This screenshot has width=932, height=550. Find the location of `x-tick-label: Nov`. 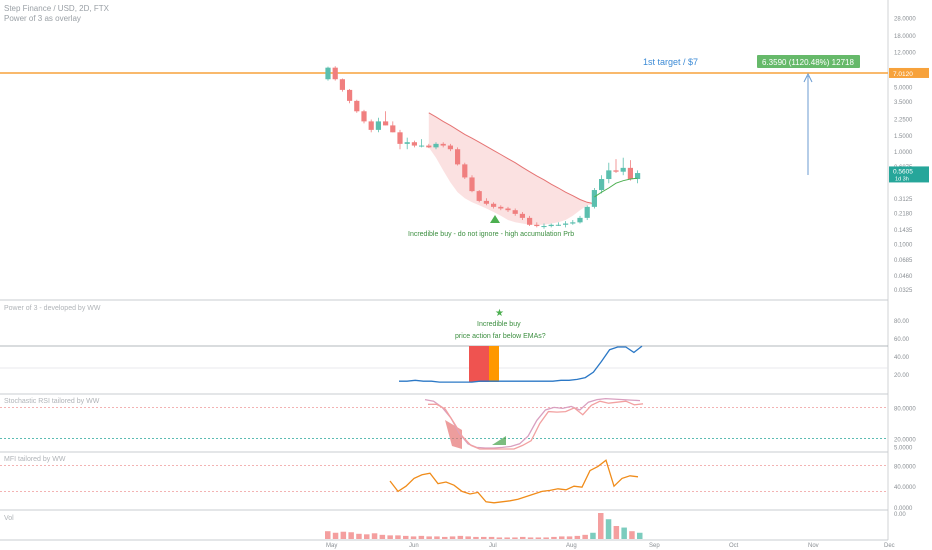

x-tick-label: Nov is located at coordinates (813, 546).